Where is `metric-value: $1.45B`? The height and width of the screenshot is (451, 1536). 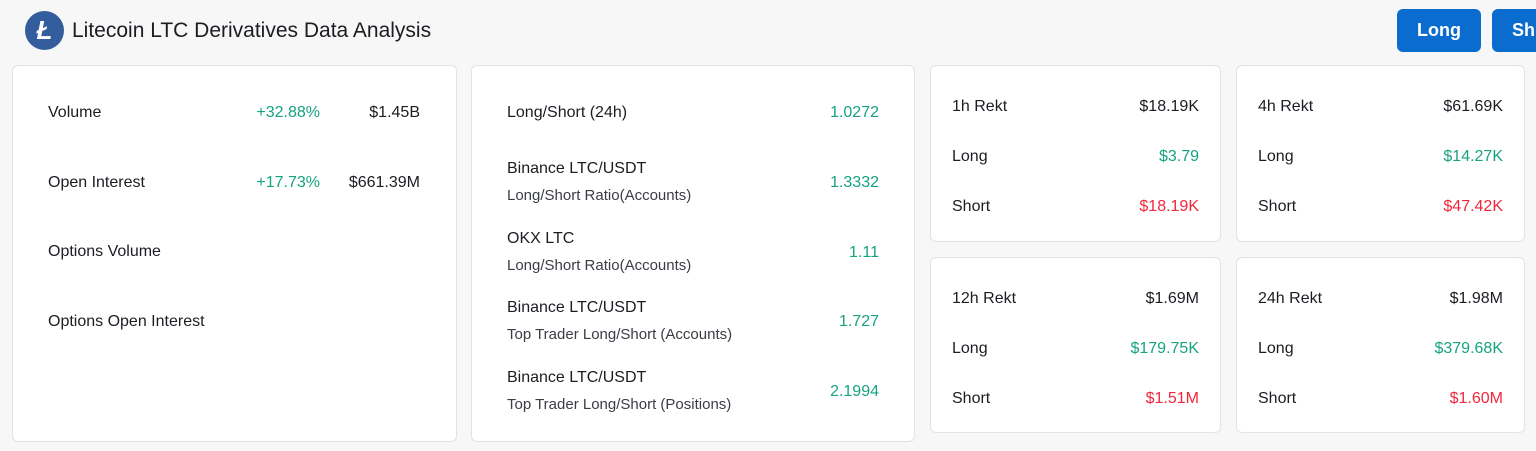 metric-value: $1.45B is located at coordinates (394, 112).